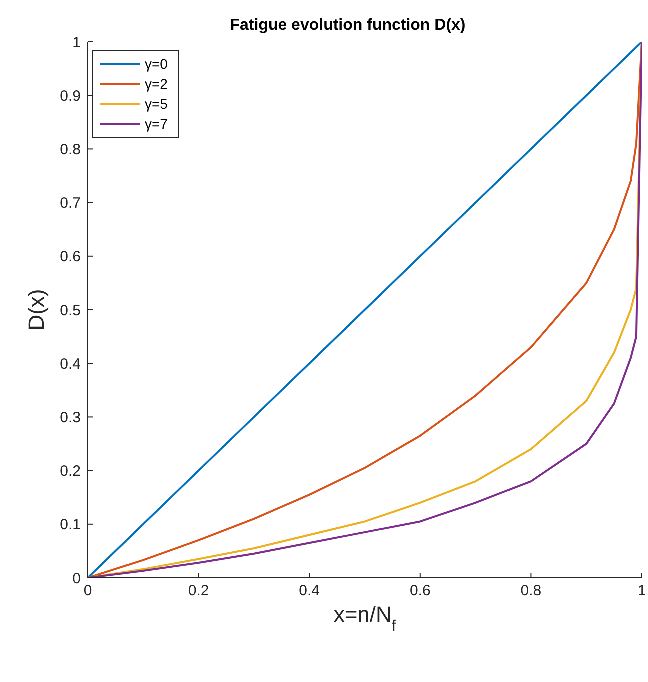  What do you see at coordinates (348, 25) in the screenshot?
I see `chart-title: Fatigue evolution function D(x)` at bounding box center [348, 25].